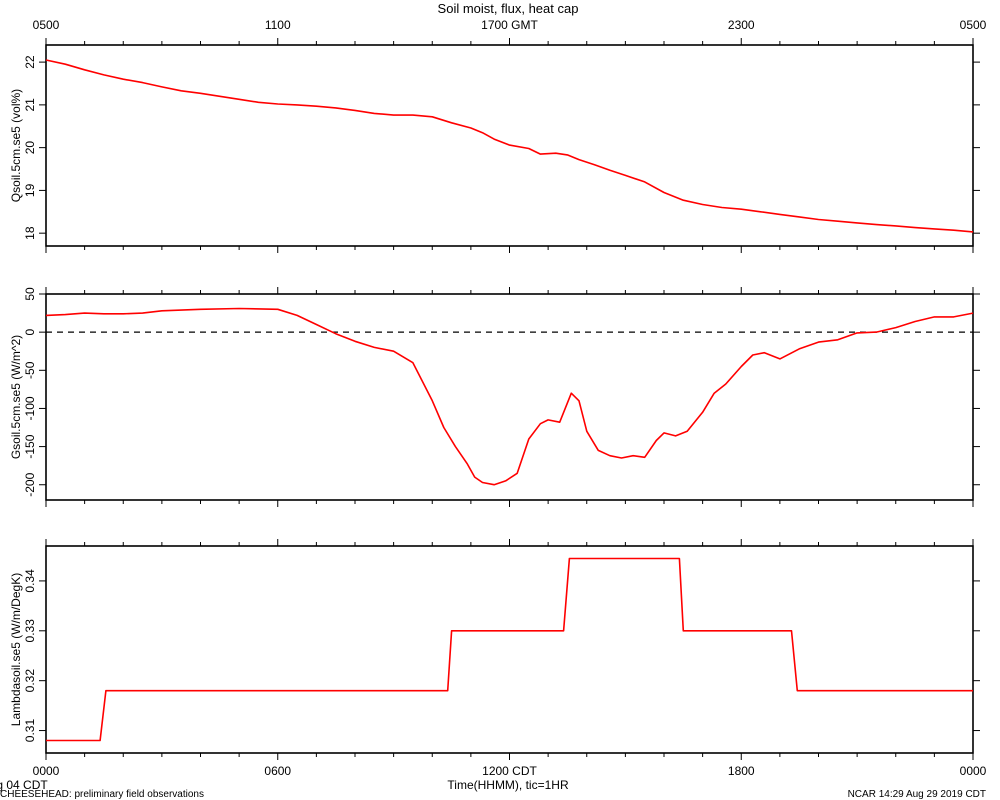  What do you see at coordinates (508, 8) in the screenshot?
I see `chart-title: Soil moist, flux, heat cap` at bounding box center [508, 8].